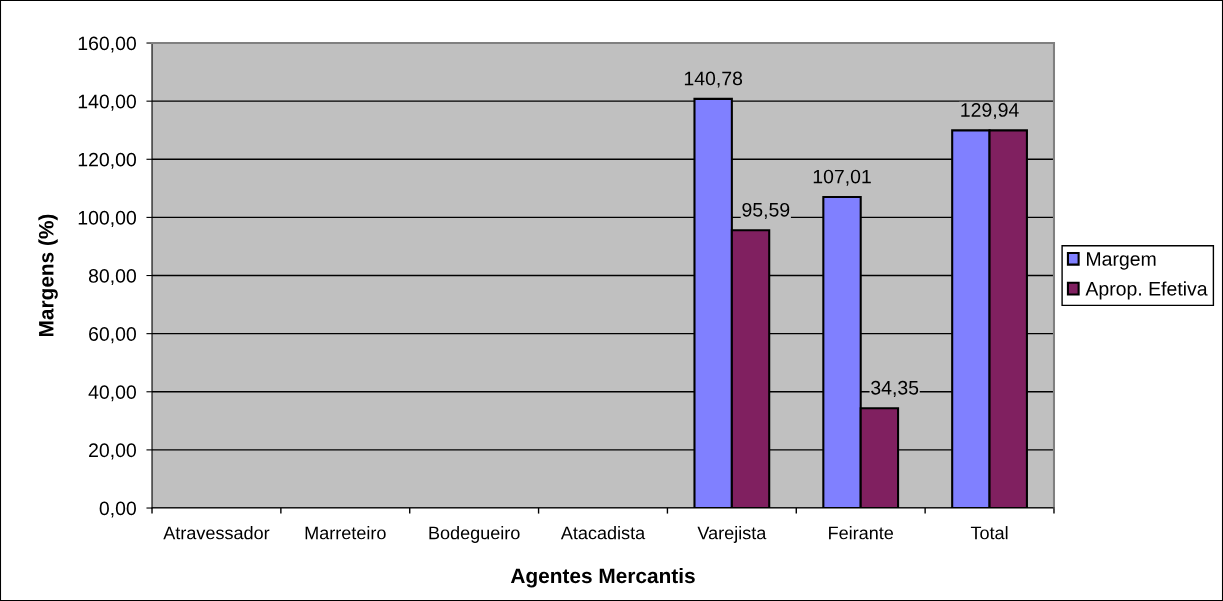  What do you see at coordinates (107, 160) in the screenshot?
I see `y-tick-label: 120,00` at bounding box center [107, 160].